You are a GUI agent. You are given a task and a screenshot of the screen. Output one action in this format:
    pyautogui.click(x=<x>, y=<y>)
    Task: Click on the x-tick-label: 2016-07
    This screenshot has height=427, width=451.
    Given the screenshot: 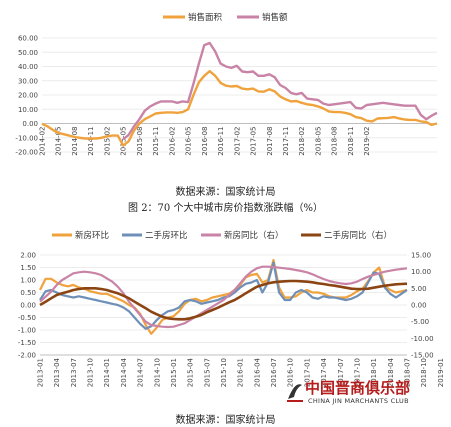 What is the action you would take?
    pyautogui.click(x=274, y=372)
    